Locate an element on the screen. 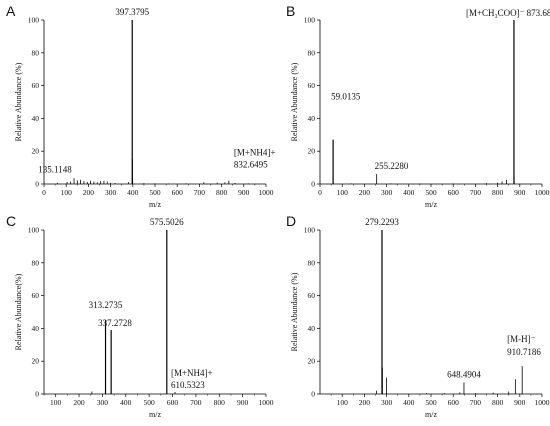 Image resolution: width=550 pixels, height=426 pixels. panel-letter: D is located at coordinates (291, 221).